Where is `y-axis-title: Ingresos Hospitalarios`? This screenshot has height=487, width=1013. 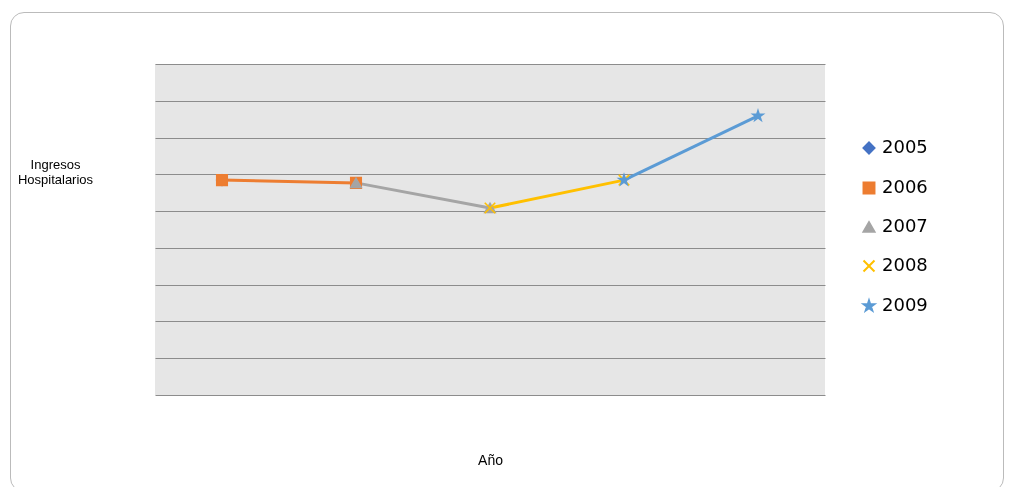
y-axis-title: Ingresos Hospitalarios is located at coordinates (55, 171).